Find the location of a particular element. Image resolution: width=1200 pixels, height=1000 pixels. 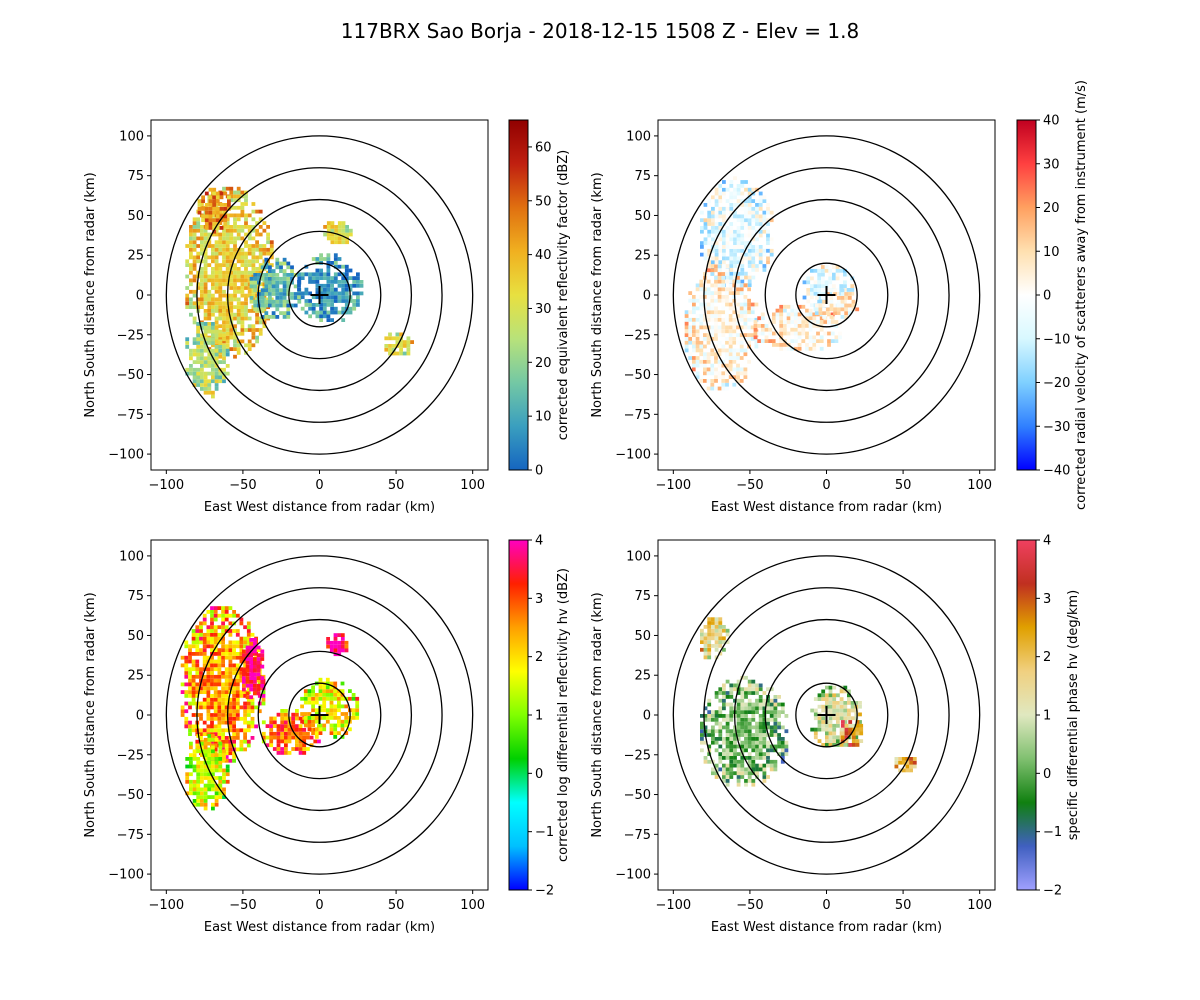

colorbar-tick-label: 2 is located at coordinates (1047, 657).